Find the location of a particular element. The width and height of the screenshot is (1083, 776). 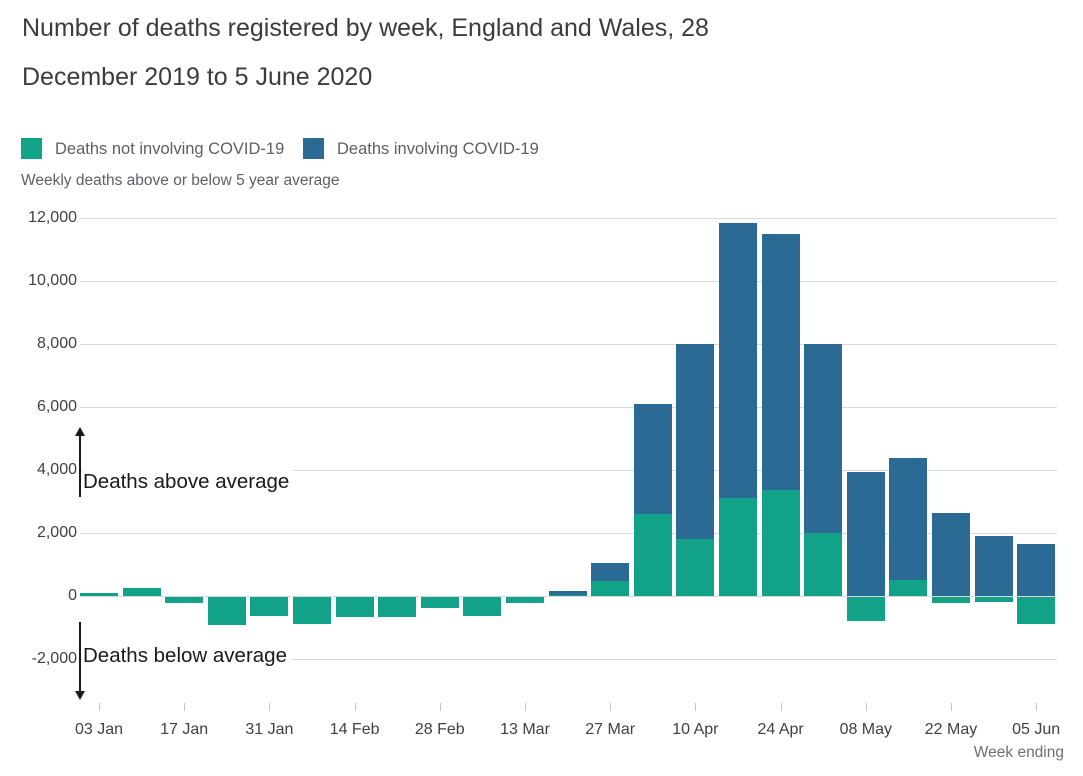

y-tick-label: 4,000 is located at coordinates (56, 469).